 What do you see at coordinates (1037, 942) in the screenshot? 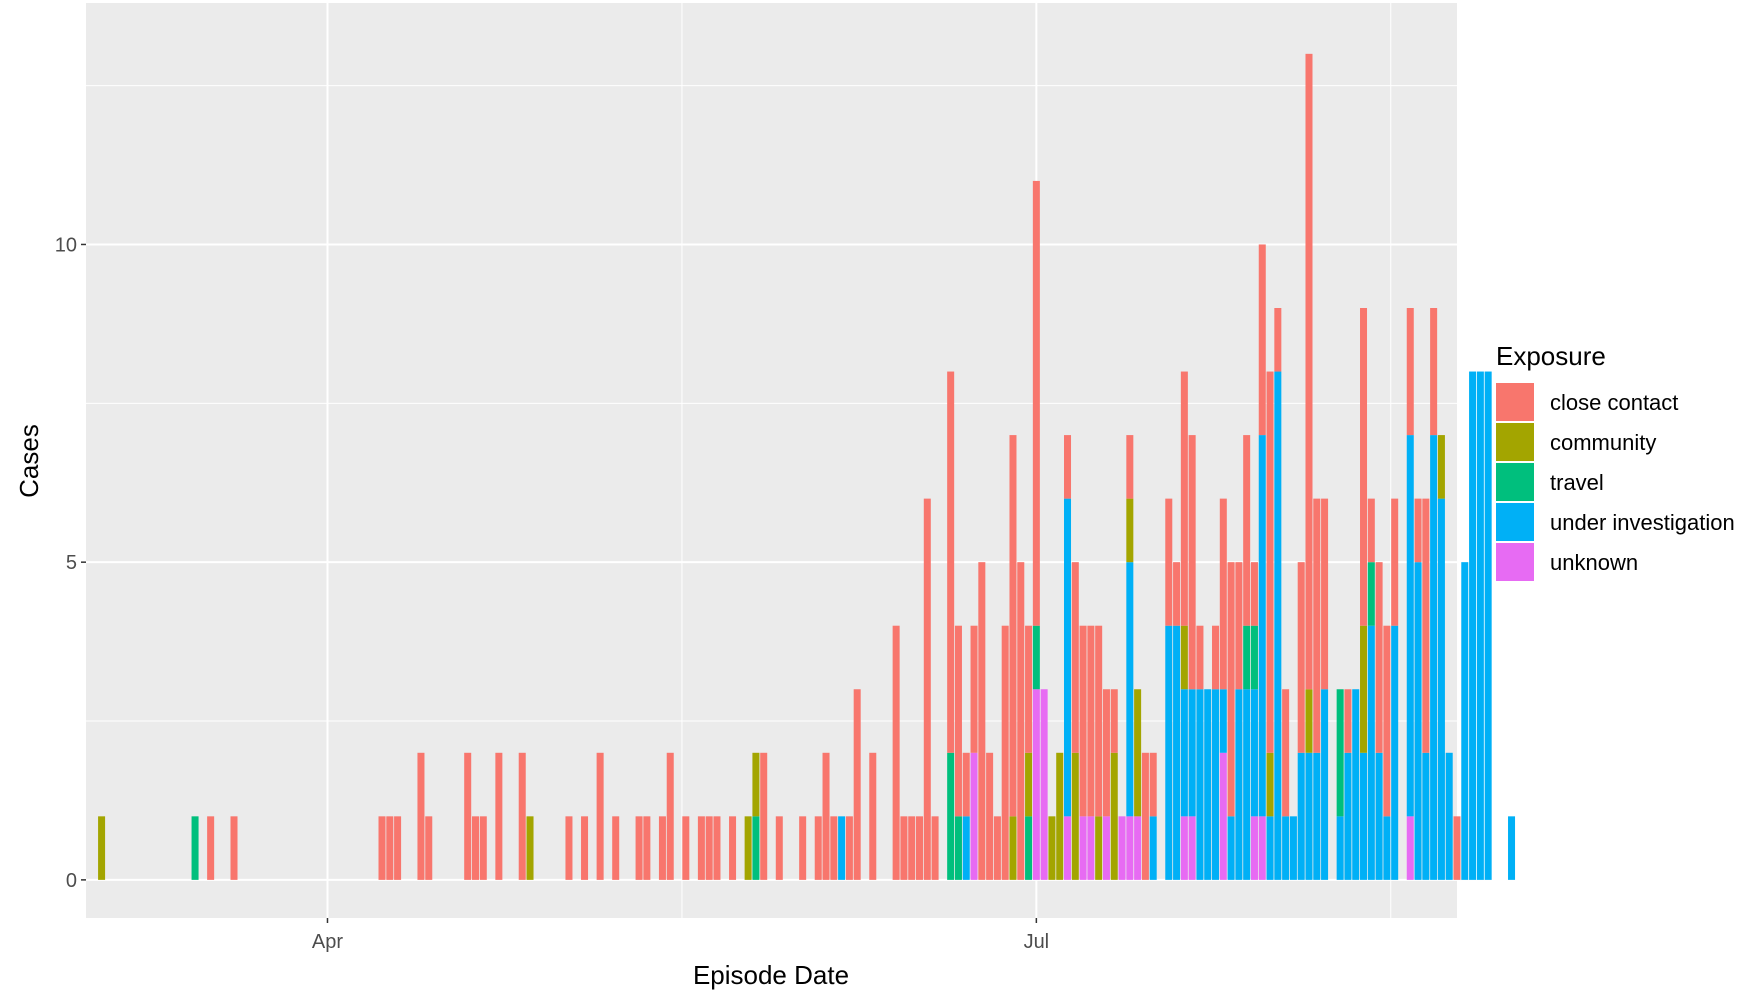
I see `x-tick-label: Jul` at bounding box center [1037, 942].